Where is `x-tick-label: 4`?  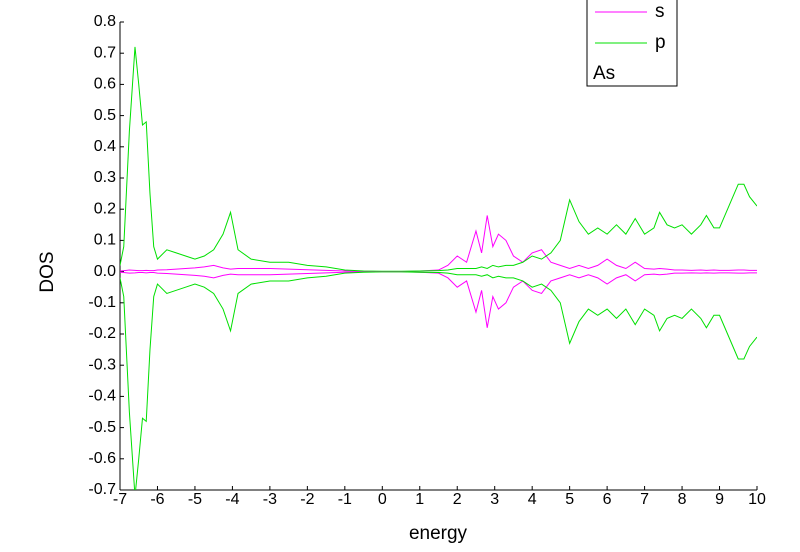
x-tick-label: 4 is located at coordinates (532, 499).